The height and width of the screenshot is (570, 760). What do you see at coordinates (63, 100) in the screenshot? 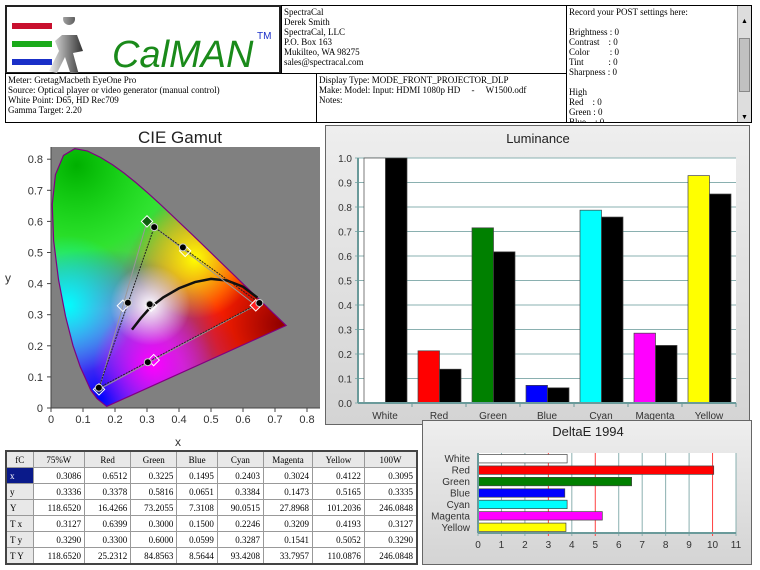
I see `info-line: White Point: D65, HD Rec709` at bounding box center [63, 100].